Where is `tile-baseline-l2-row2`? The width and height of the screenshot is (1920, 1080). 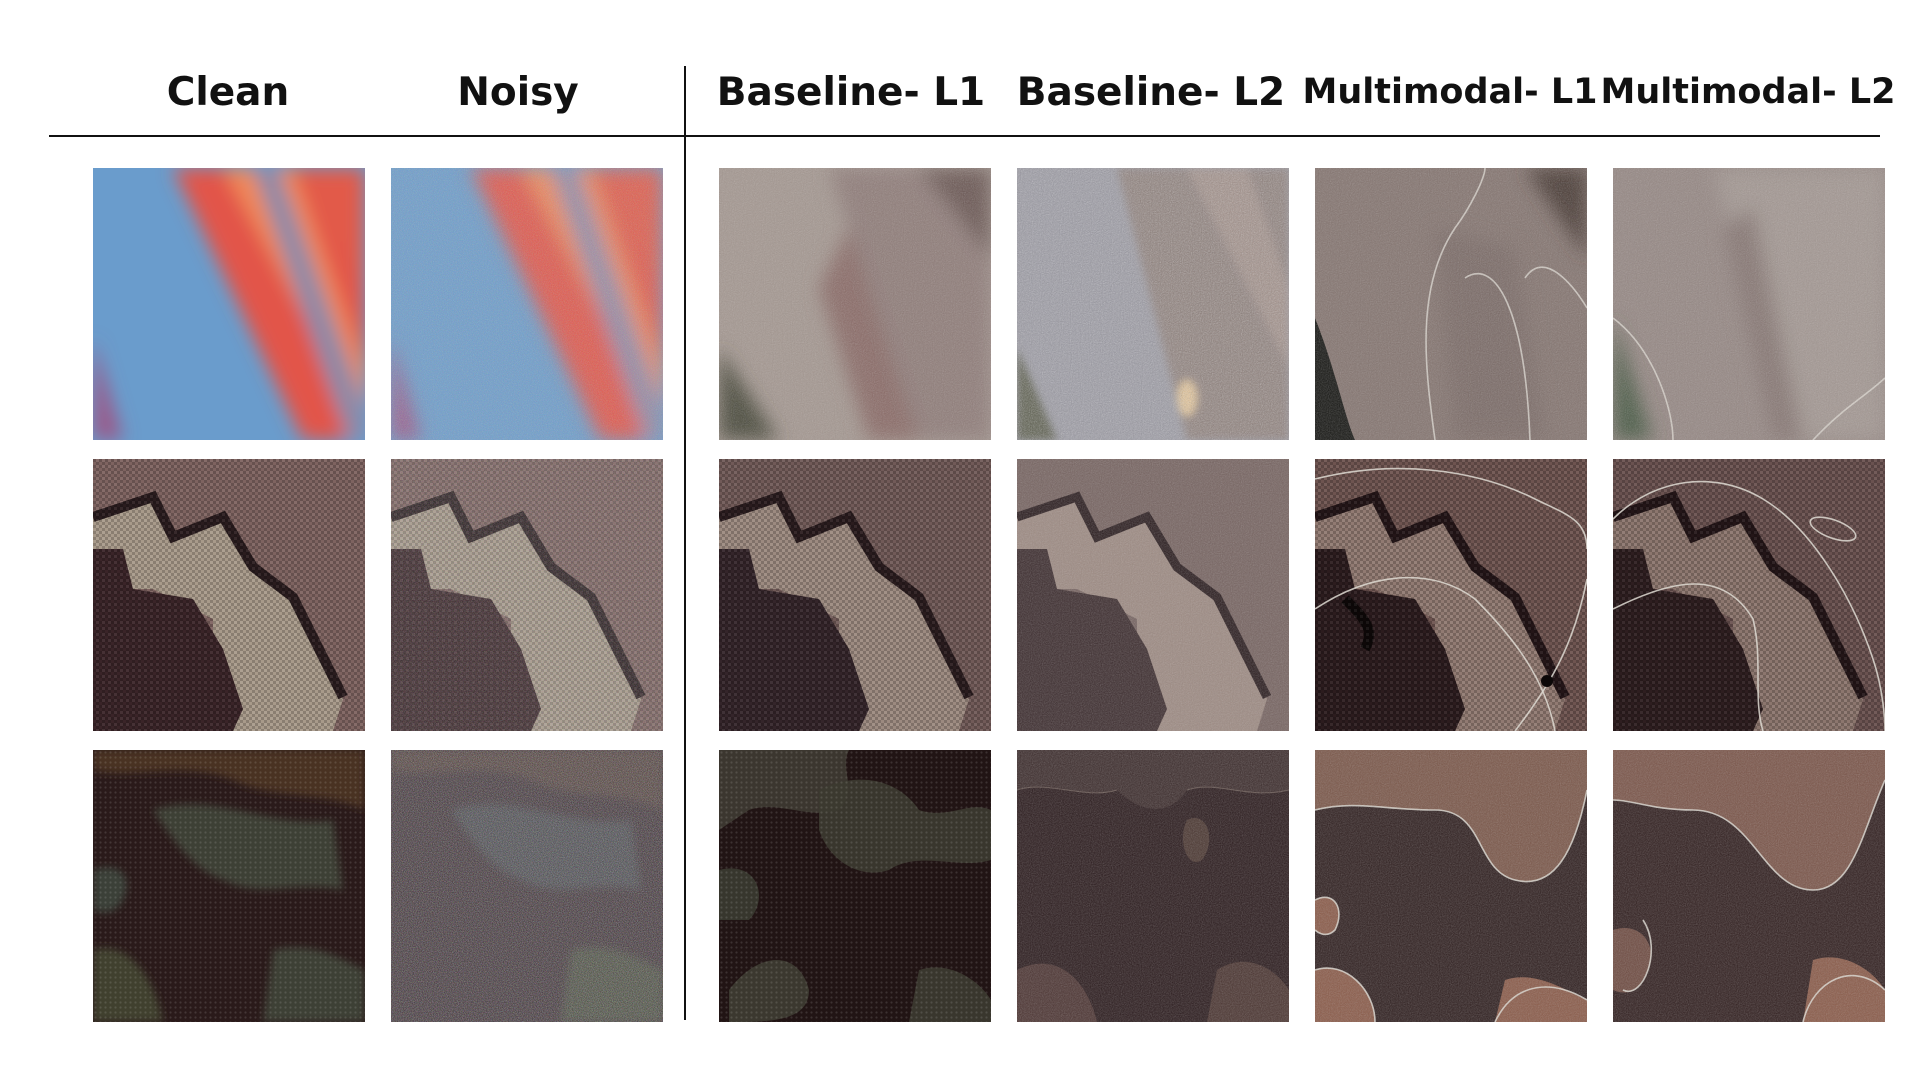 tile-baseline-l2-row2 is located at coordinates (1153, 595).